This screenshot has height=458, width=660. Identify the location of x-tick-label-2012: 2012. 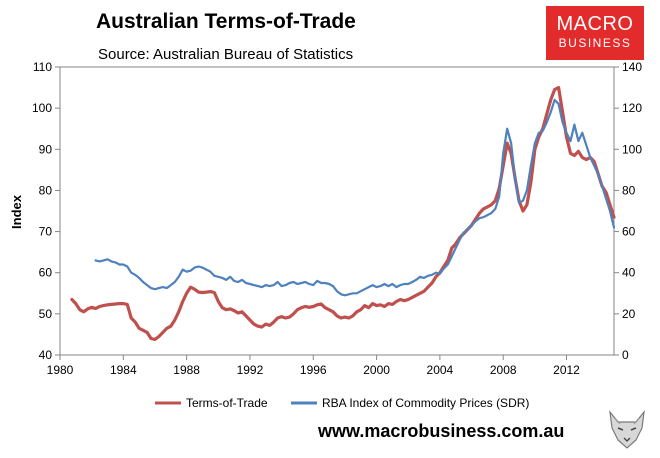
(566, 370).